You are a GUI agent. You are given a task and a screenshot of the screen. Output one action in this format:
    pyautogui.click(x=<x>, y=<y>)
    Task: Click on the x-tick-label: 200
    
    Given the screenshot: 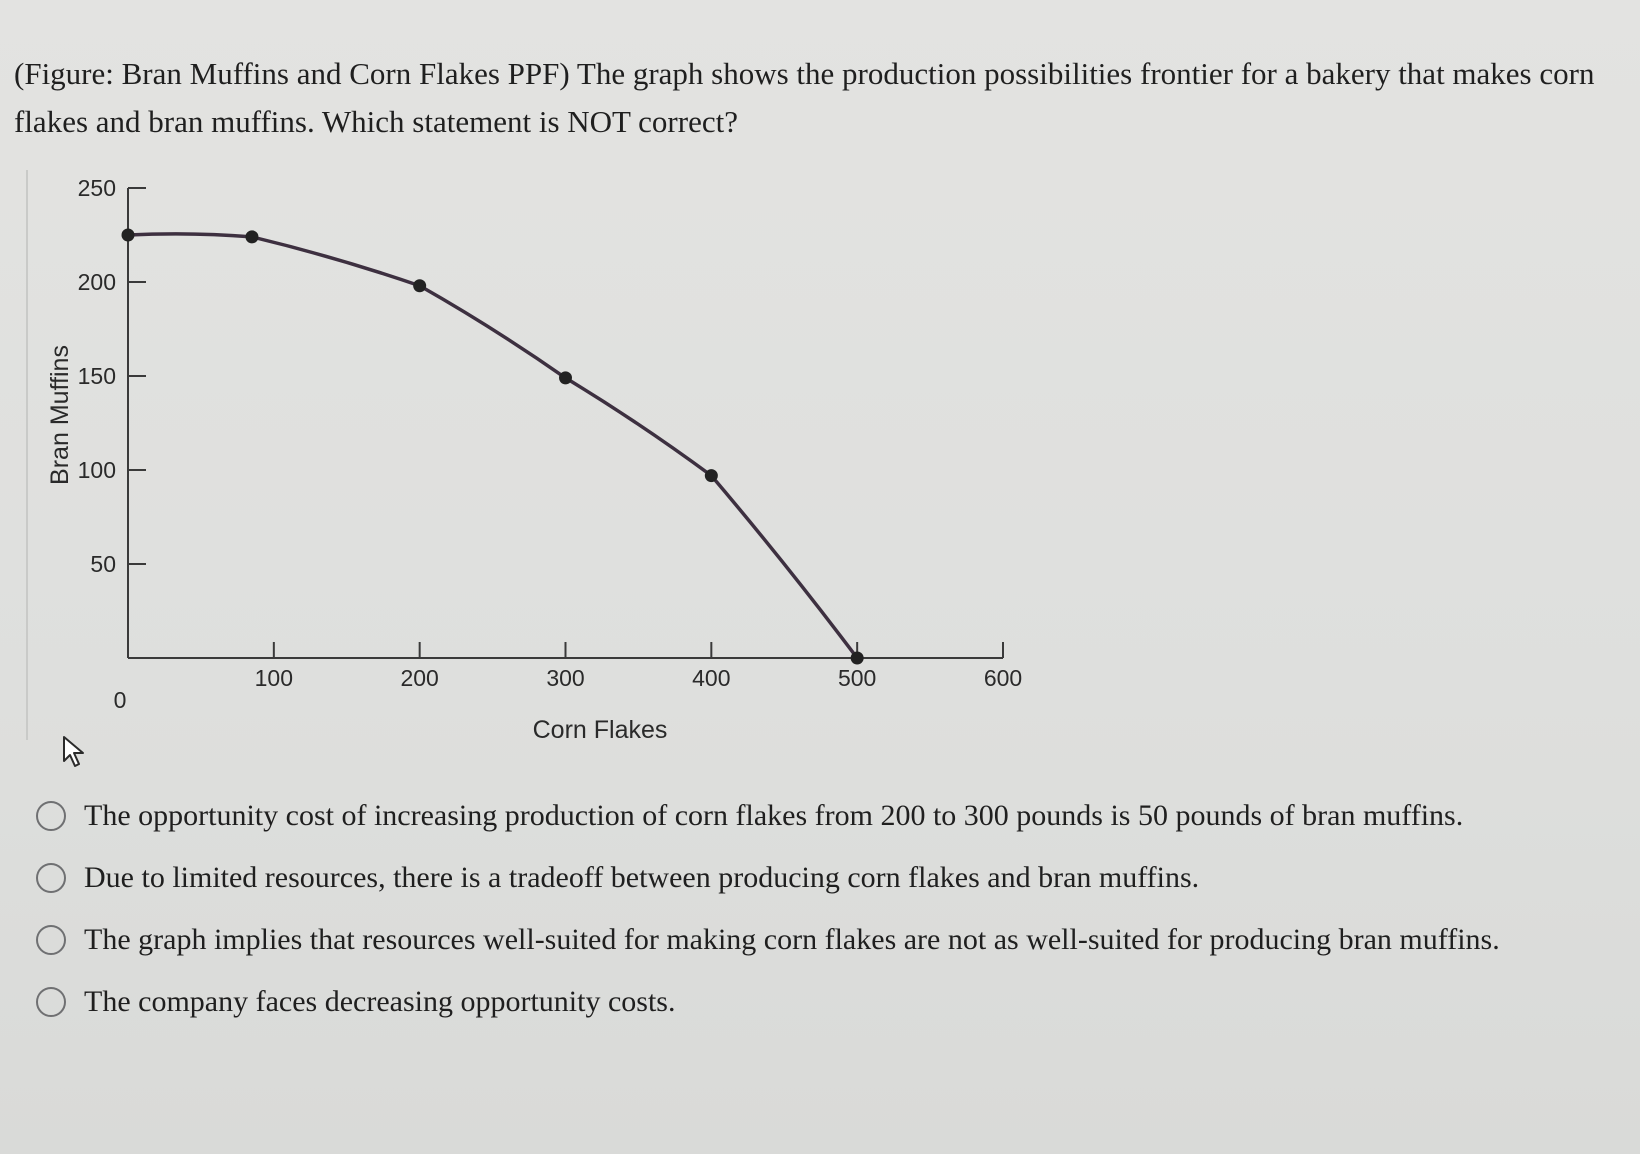 What is the action you would take?
    pyautogui.click(x=419, y=678)
    